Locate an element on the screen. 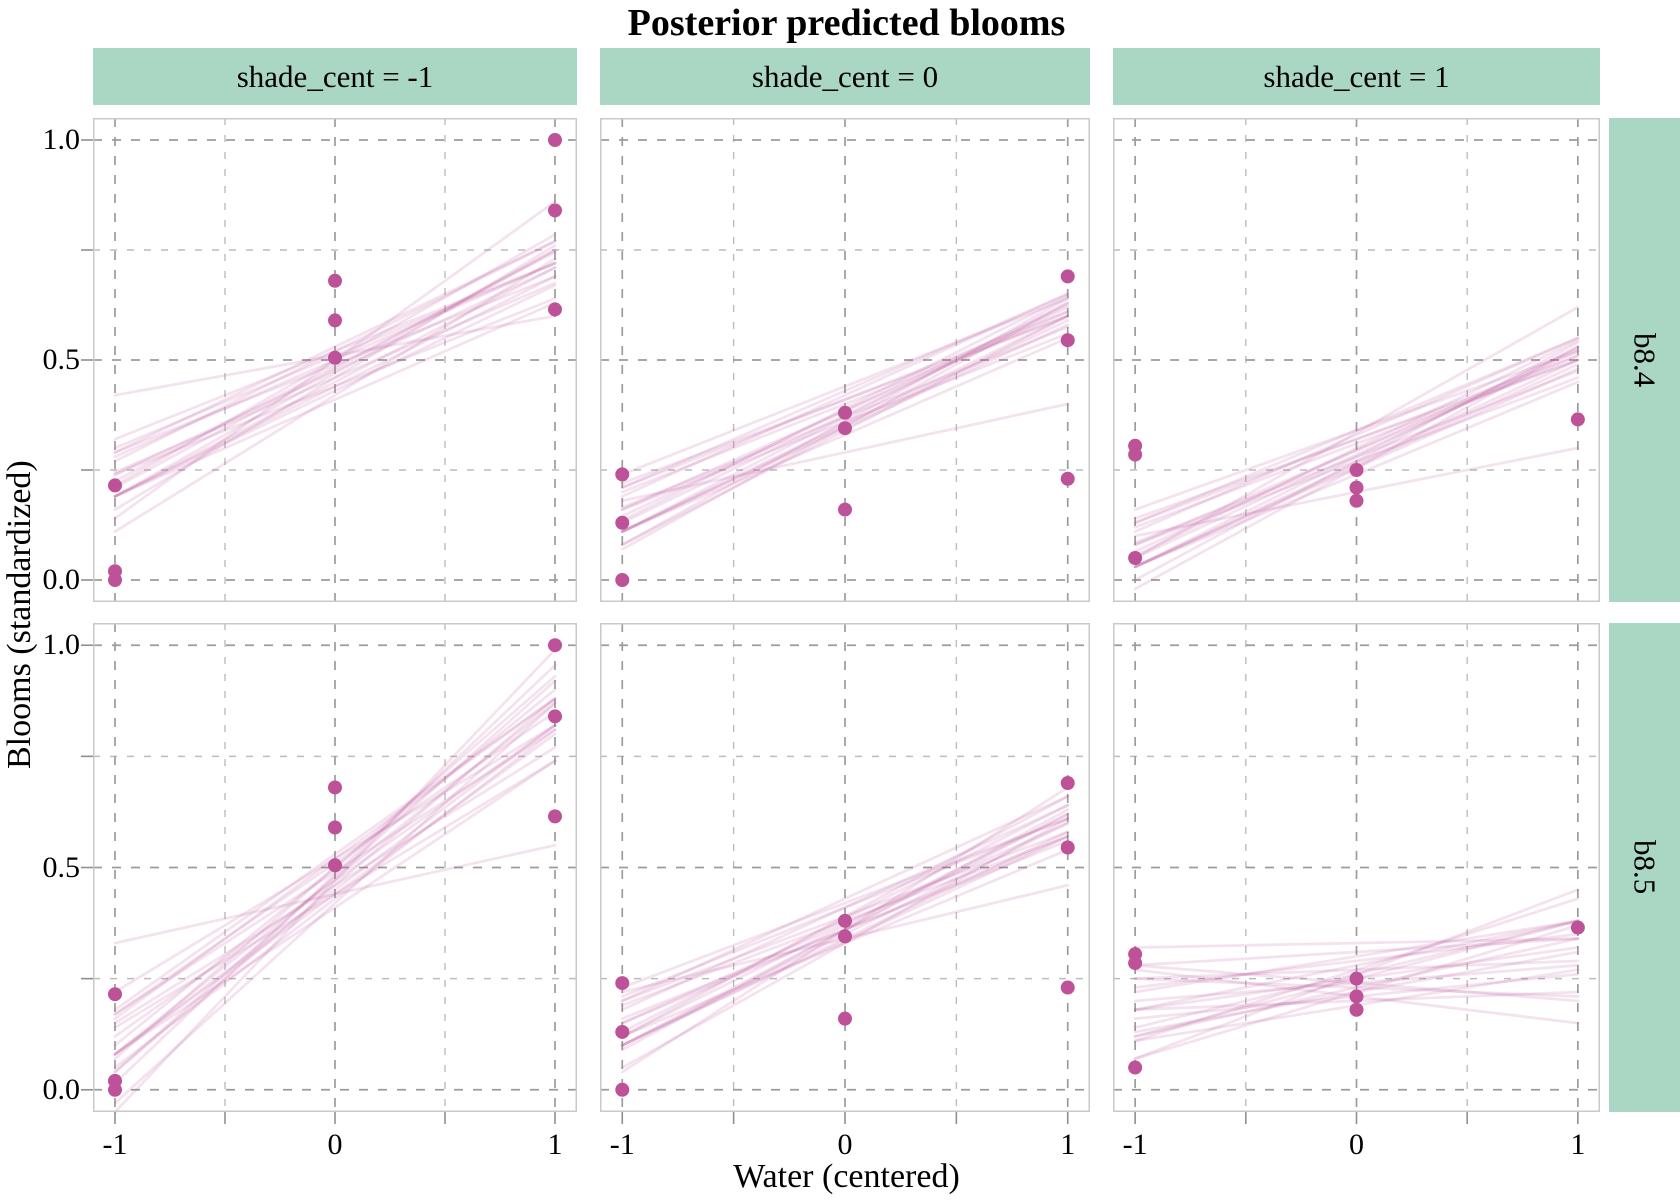  facet-column-strip-shade-1: shade_cent = 1 is located at coordinates (1356, 76).